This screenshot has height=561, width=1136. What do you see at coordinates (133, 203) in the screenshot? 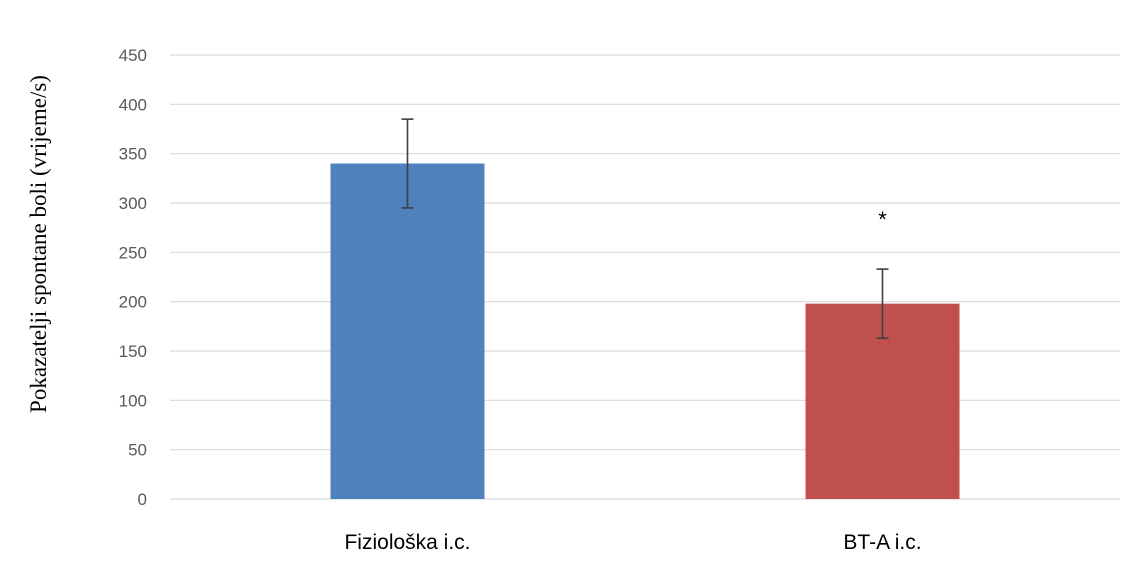
I see `y-tick-label: 300` at bounding box center [133, 203].